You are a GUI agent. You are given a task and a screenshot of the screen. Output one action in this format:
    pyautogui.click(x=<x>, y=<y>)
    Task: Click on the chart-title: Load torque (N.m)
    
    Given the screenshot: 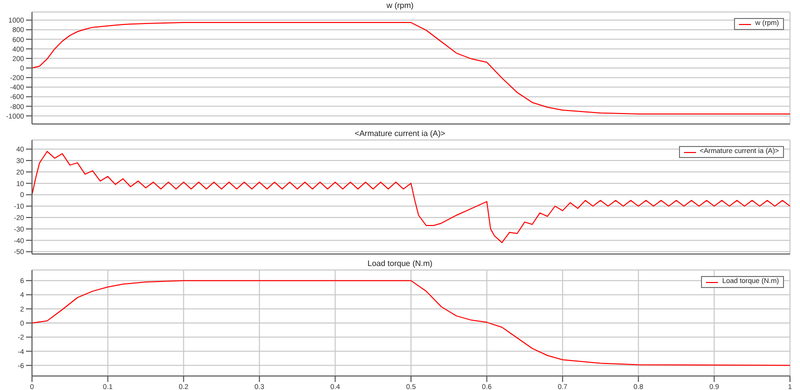 What is the action you would take?
    pyautogui.click(x=400, y=263)
    